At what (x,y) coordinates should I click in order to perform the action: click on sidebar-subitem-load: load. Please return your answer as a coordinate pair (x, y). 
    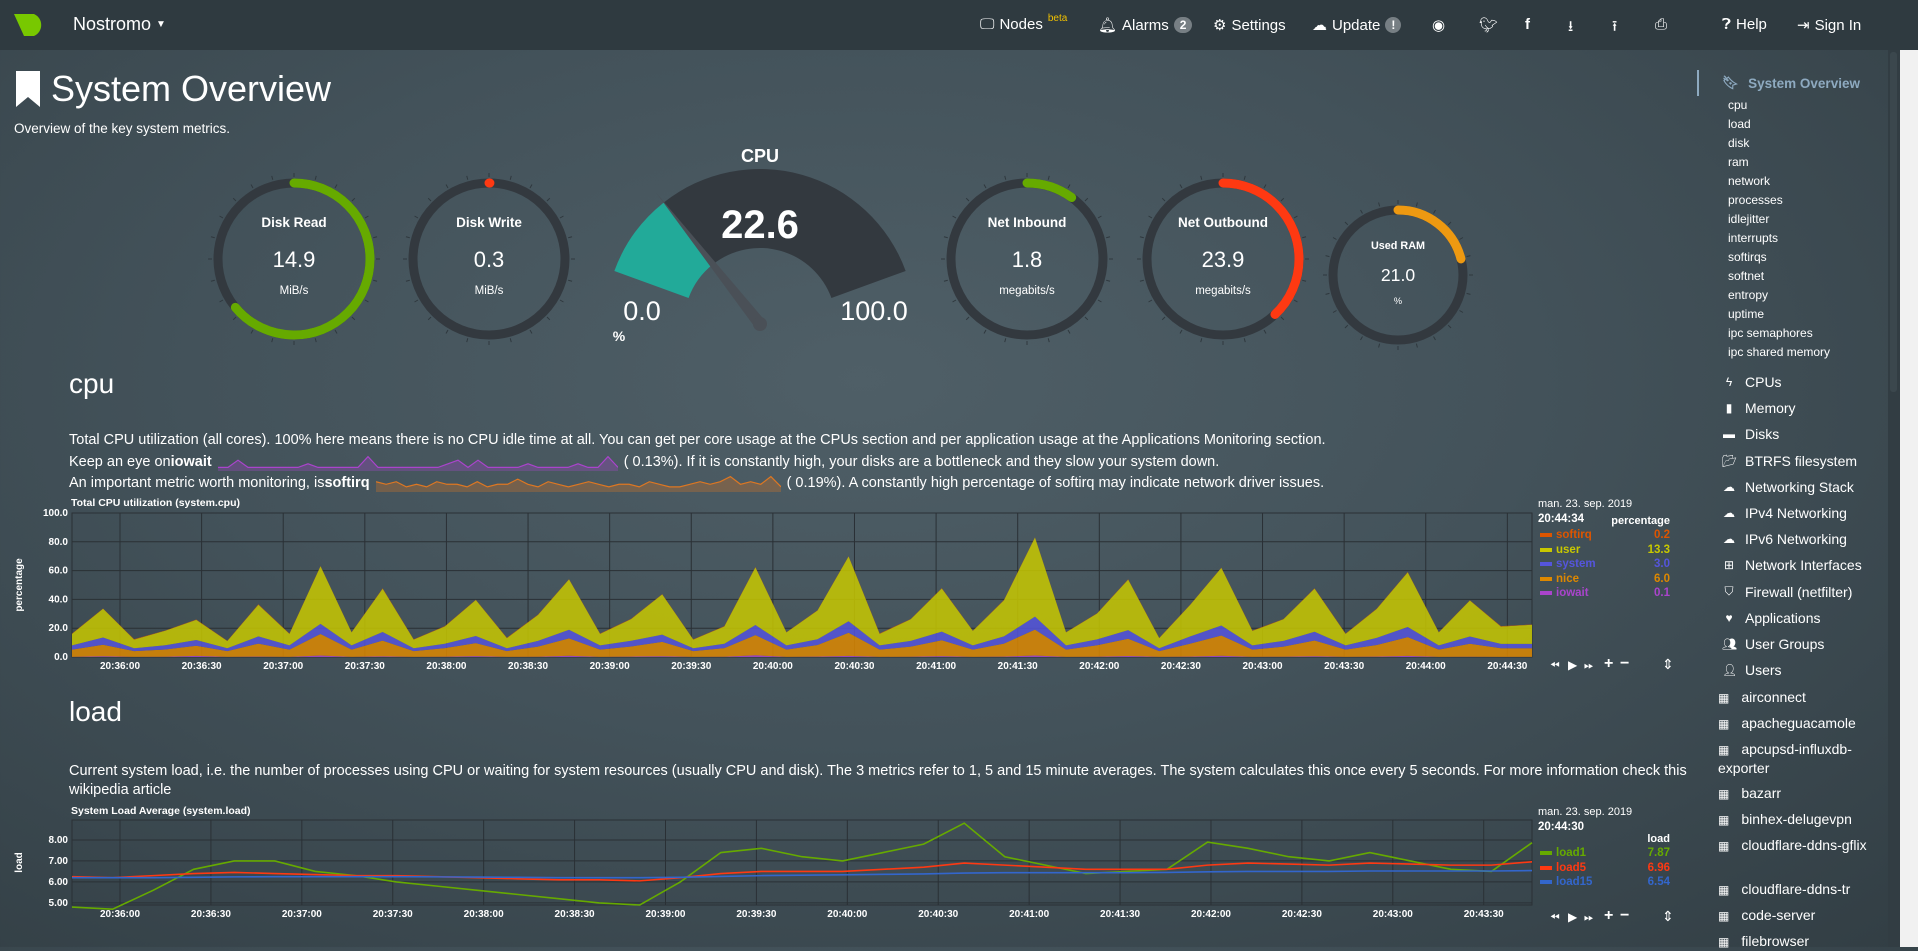
    Looking at the image, I should click on (1739, 124).